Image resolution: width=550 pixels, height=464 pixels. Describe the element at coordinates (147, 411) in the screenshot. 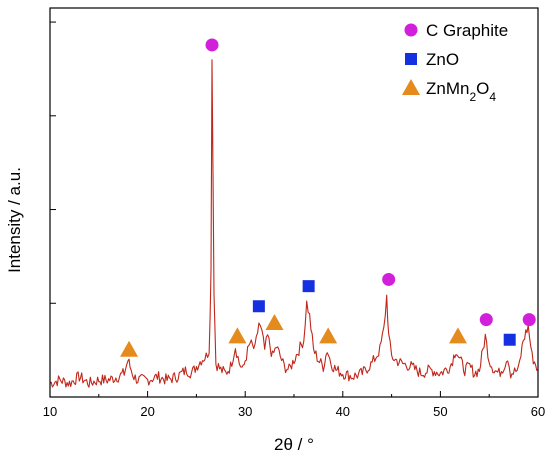

I see `x-tick-label: 20` at that location.